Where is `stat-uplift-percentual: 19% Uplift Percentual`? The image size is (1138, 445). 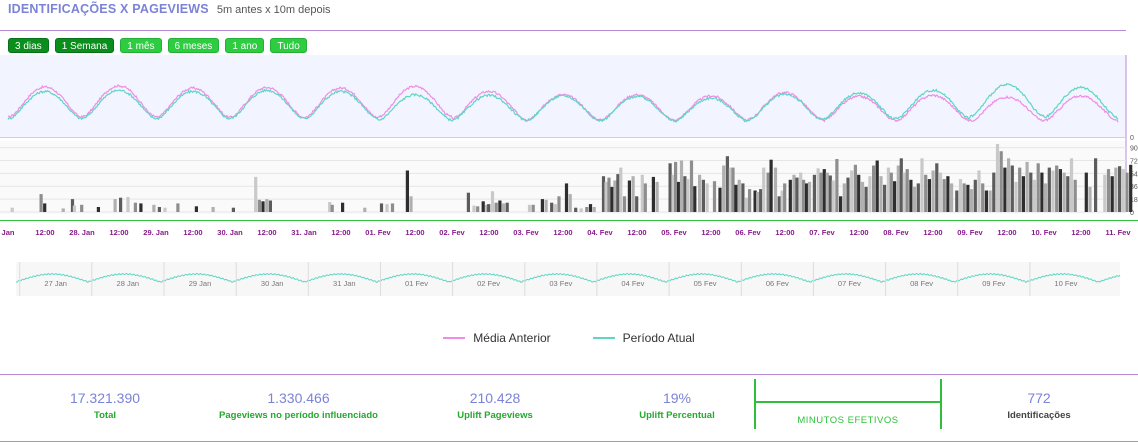
stat-uplift-percentual: 19% Uplift Percentual is located at coordinates (677, 399).